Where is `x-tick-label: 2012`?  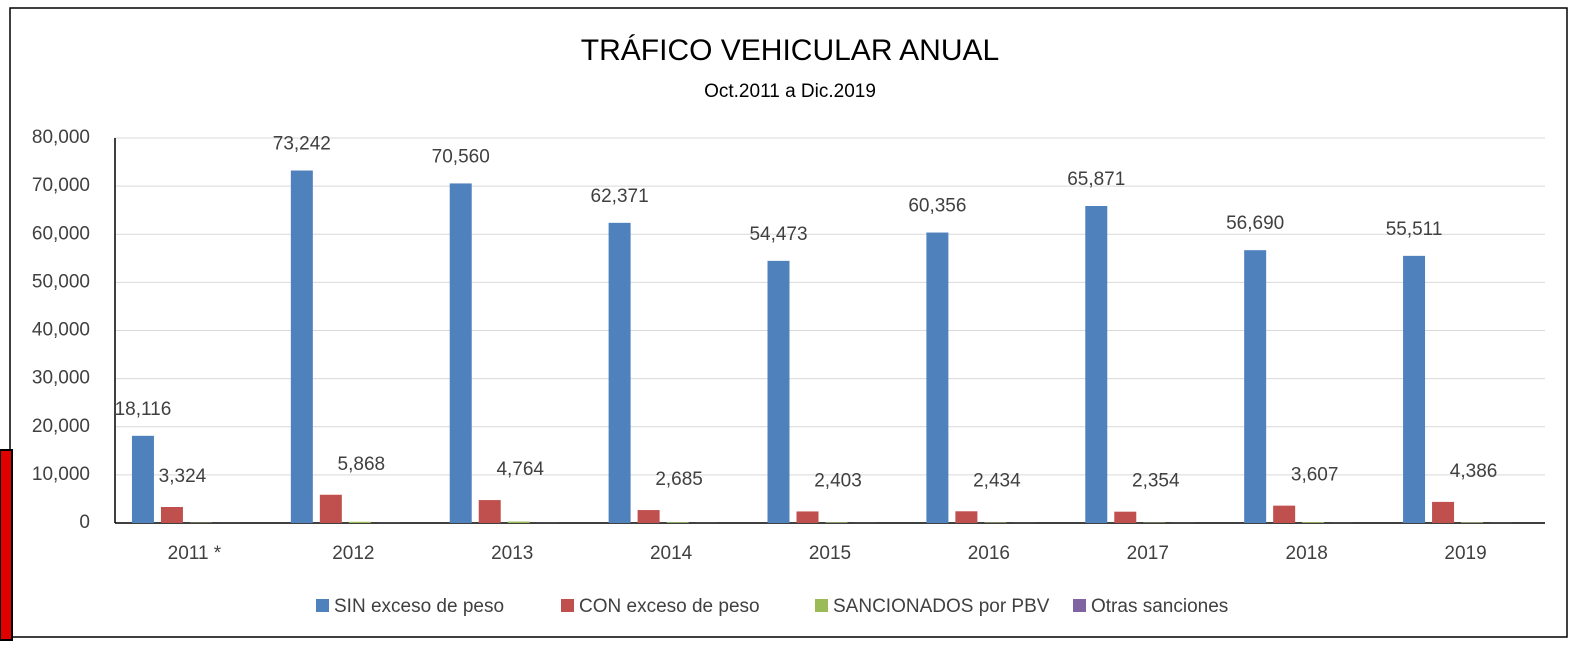
x-tick-label: 2012 is located at coordinates (353, 553).